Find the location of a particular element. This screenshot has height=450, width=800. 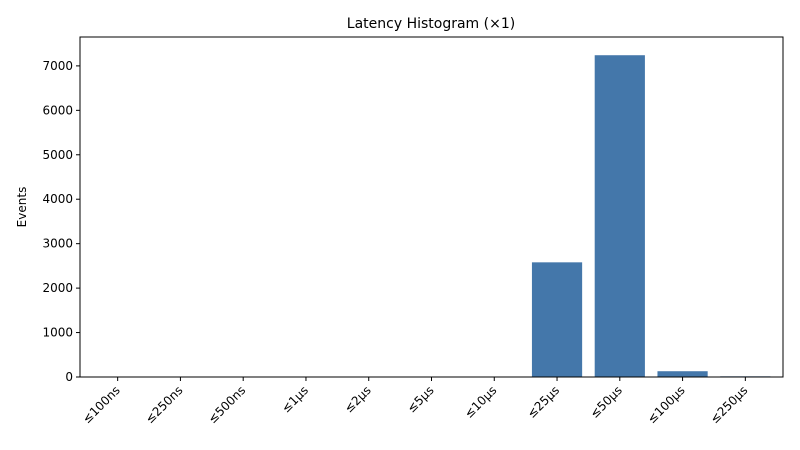

x-tick-label: ≤500ns is located at coordinates (226, 404).